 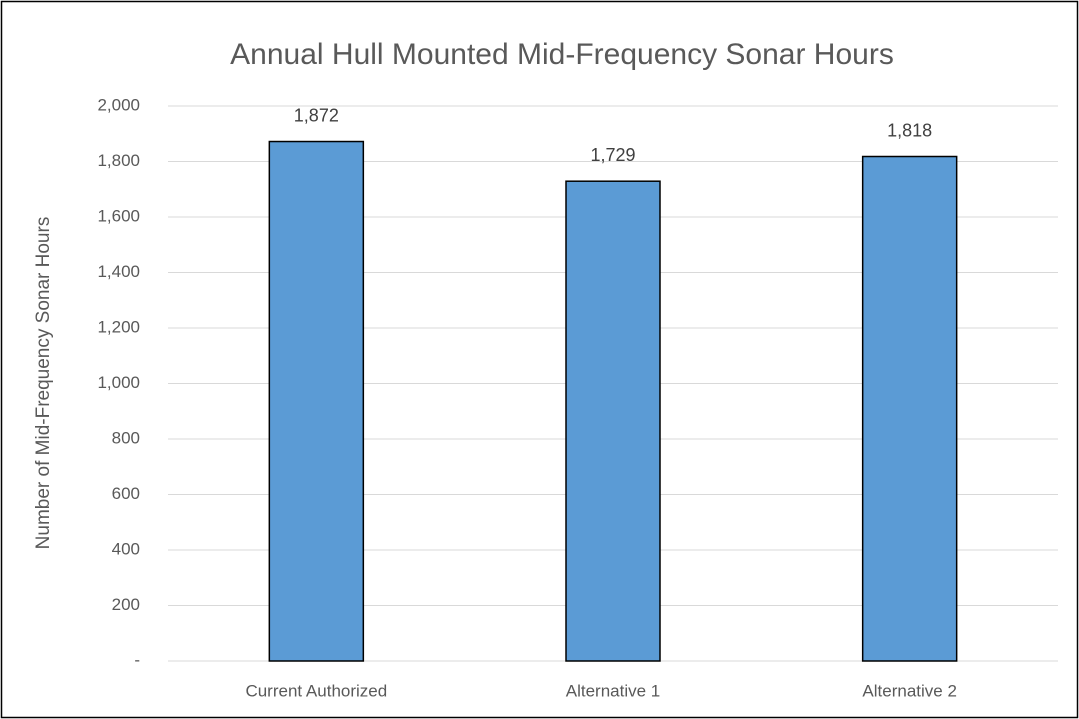 What do you see at coordinates (118, 160) in the screenshot?
I see `y-tick-label: 1,800` at bounding box center [118, 160].